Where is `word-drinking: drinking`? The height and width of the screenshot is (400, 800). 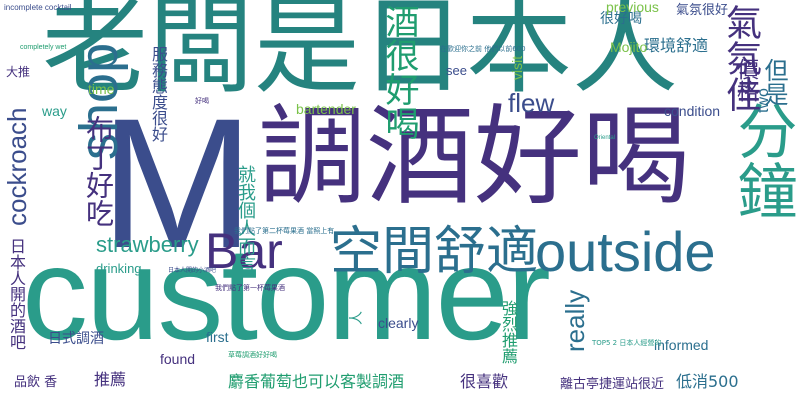
word-drinking: drinking is located at coordinates (119, 268).